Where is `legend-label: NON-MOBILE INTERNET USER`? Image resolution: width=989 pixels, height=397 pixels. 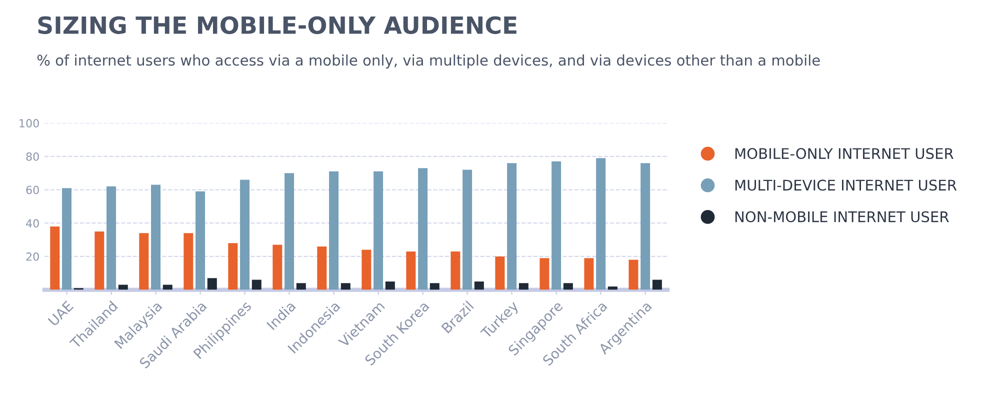
legend-label: NON-MOBILE INTERNET USER is located at coordinates (842, 216).